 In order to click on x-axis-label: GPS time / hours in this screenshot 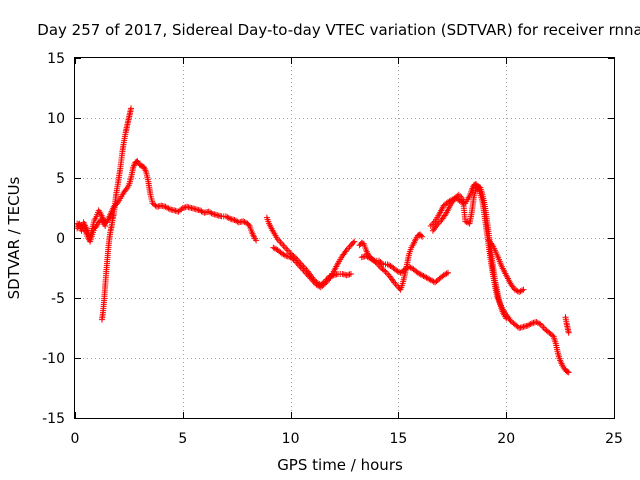, I will do `click(340, 465)`.